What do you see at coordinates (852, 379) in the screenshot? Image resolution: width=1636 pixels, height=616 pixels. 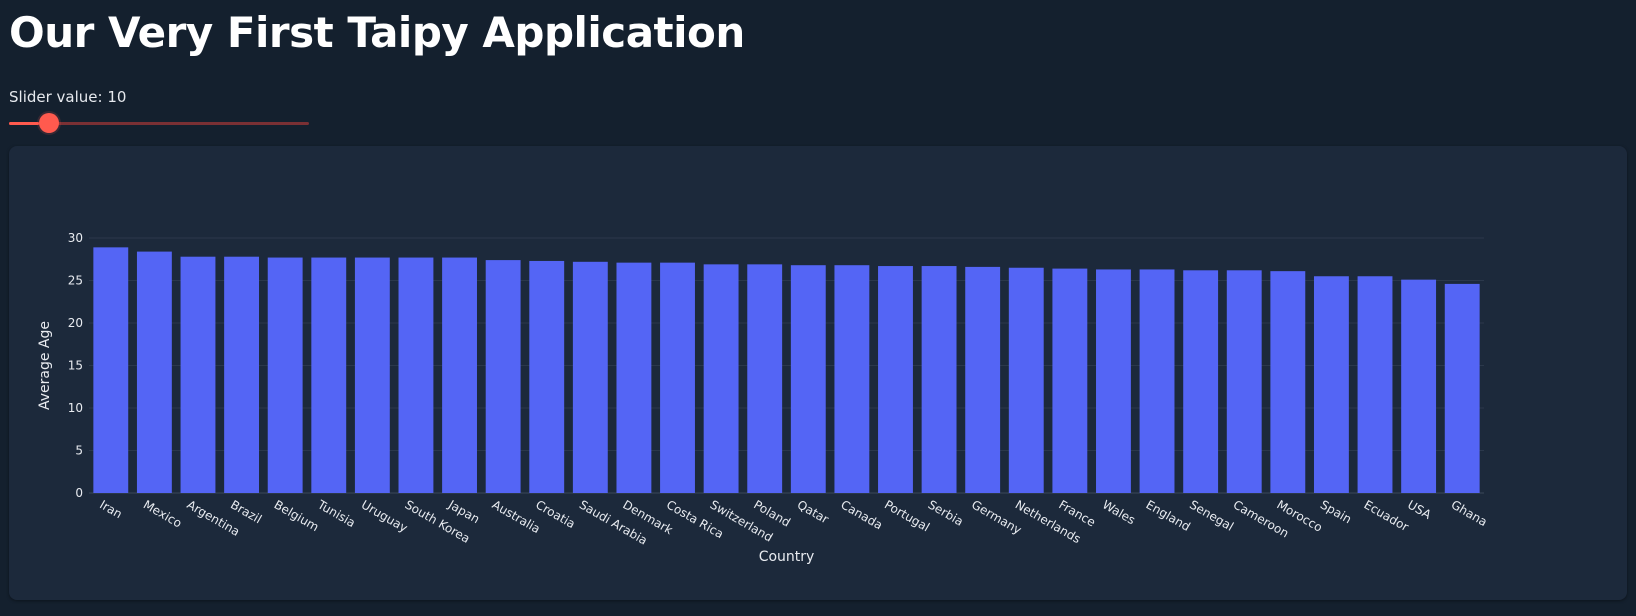 I see `bar-canada` at bounding box center [852, 379].